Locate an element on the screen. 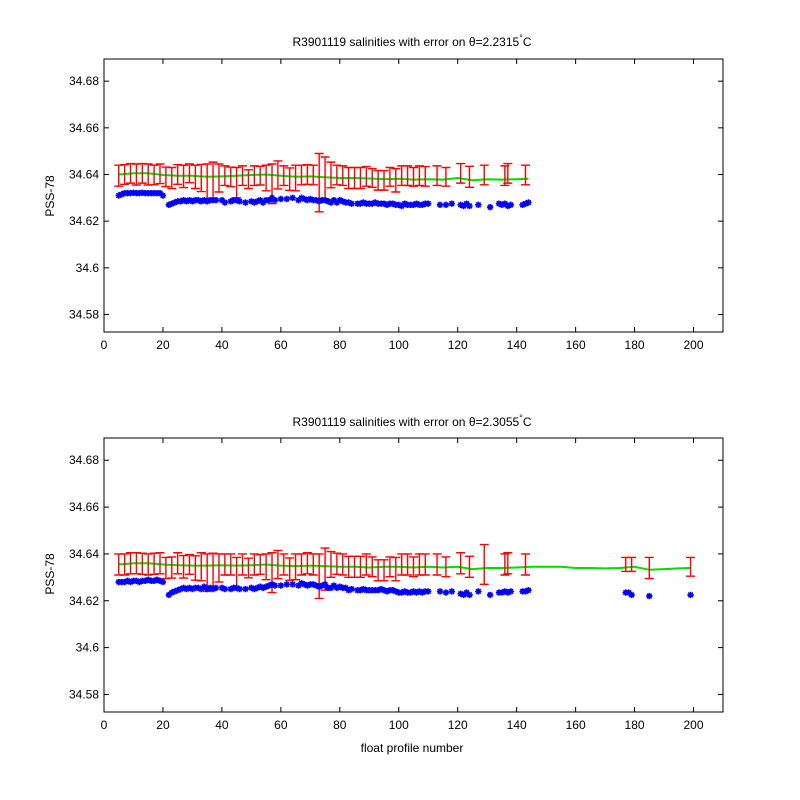 The height and width of the screenshot is (800, 800). top-chart-x-tick-label: 60 is located at coordinates (281, 345).